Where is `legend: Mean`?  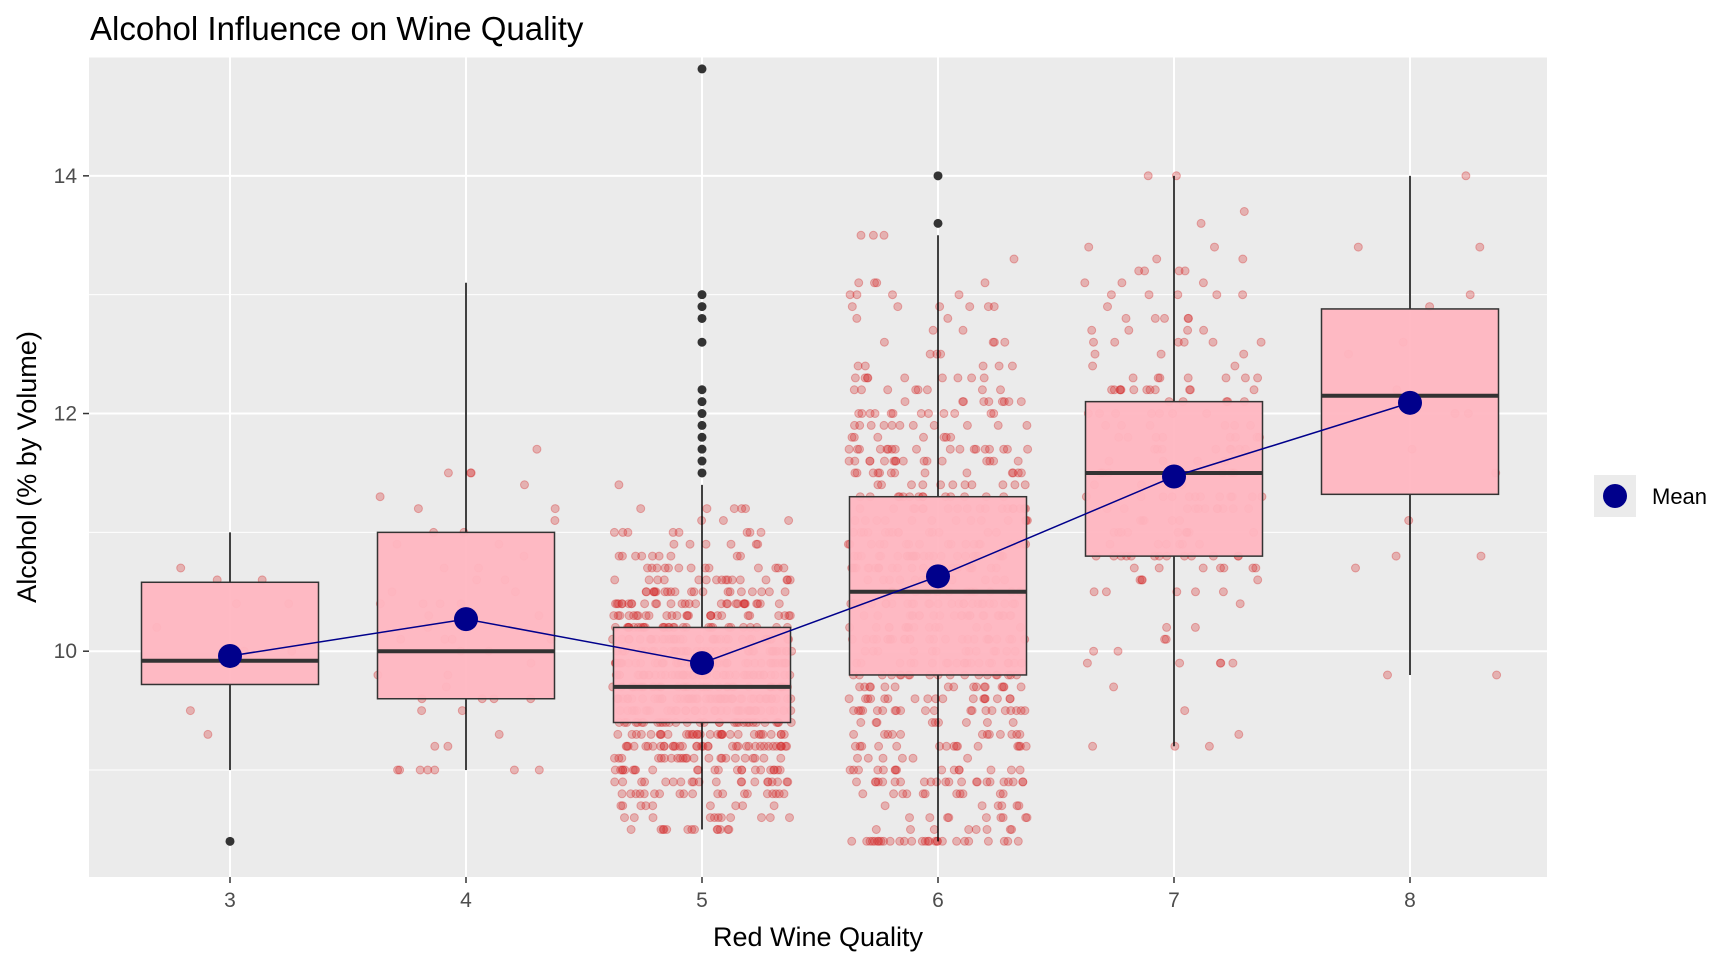
legend: Mean is located at coordinates (1650, 496).